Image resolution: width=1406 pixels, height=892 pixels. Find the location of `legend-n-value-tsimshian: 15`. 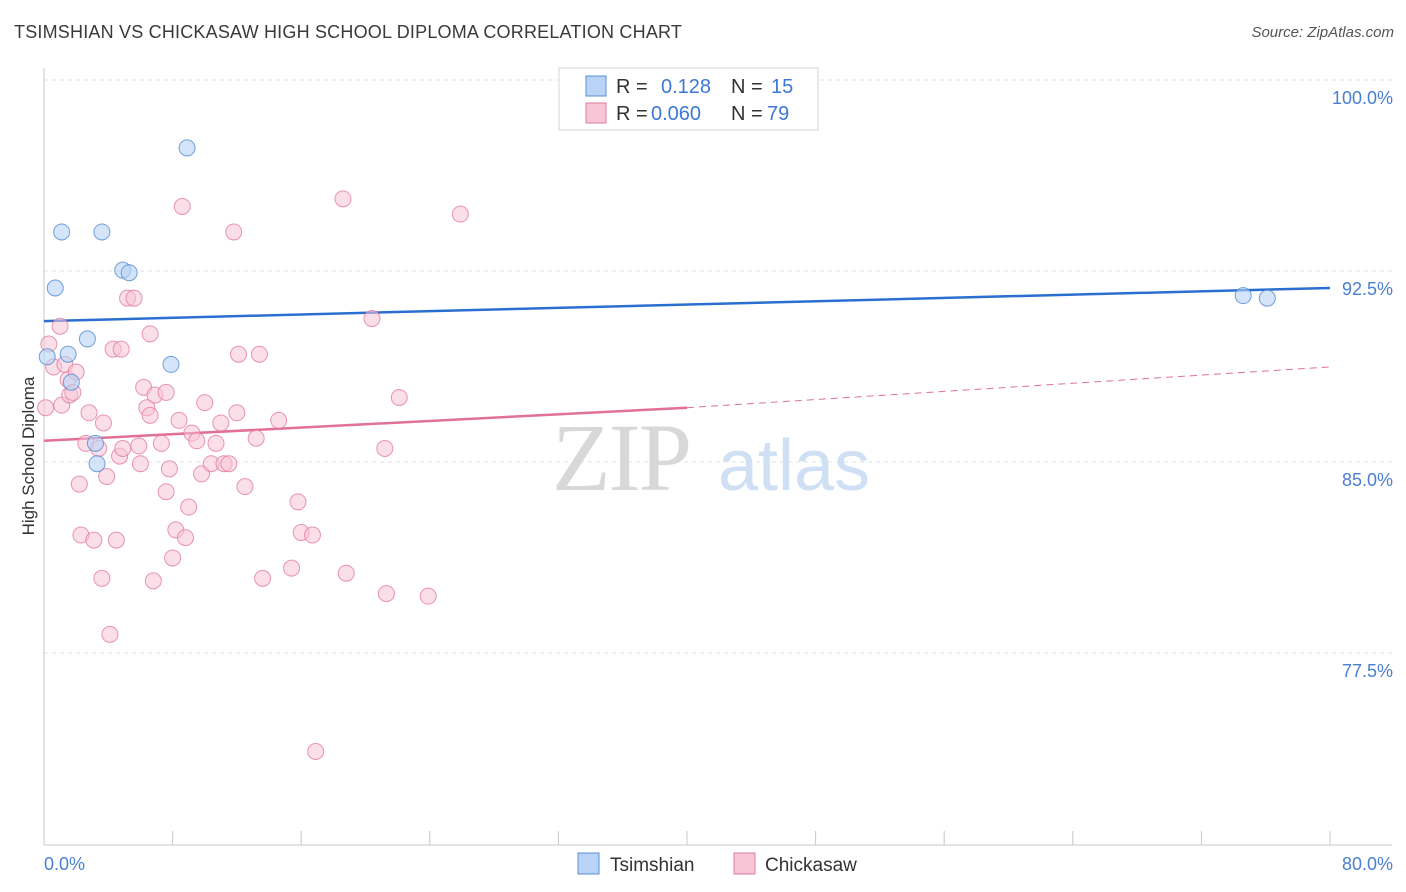

legend-n-value-tsimshian: 15 is located at coordinates (782, 87).